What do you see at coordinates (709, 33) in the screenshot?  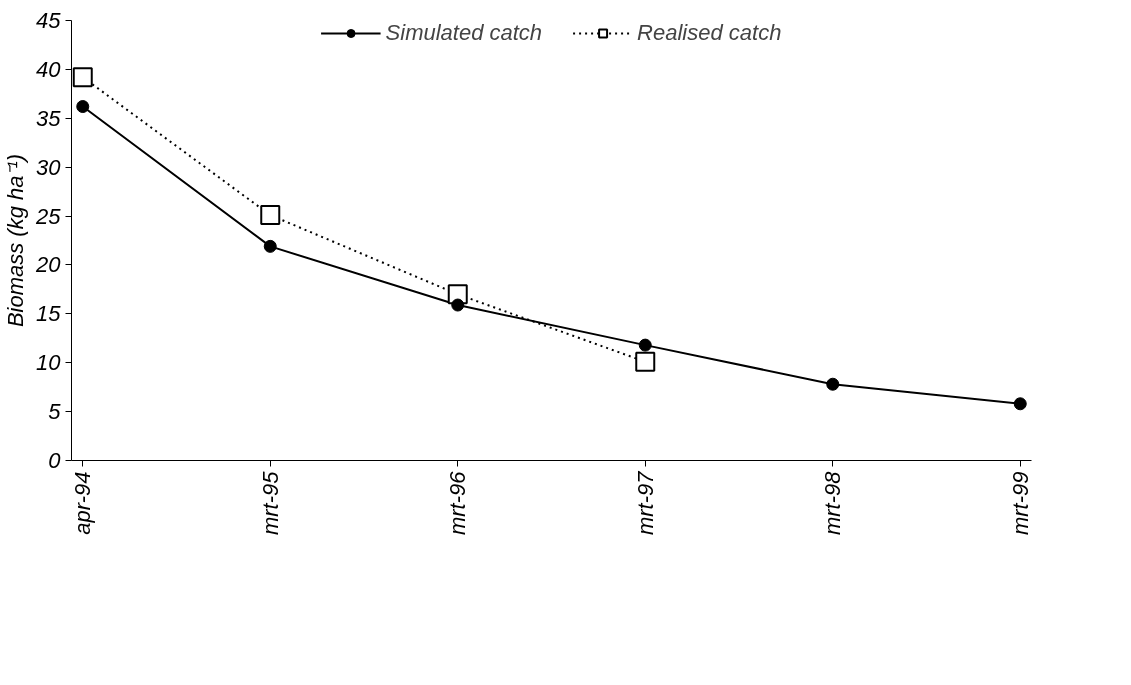 I see `legend-label: Realised catch` at bounding box center [709, 33].